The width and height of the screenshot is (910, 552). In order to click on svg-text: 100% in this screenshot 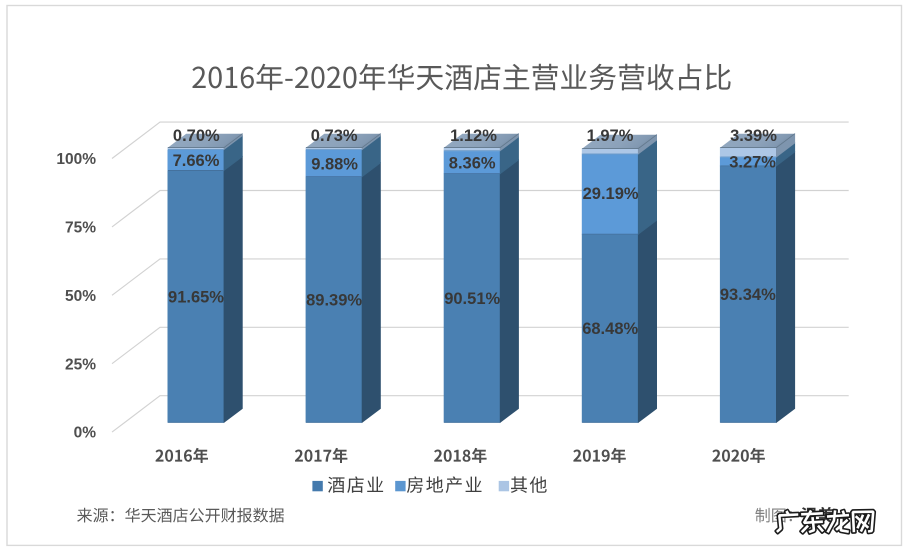, I will do `click(76, 159)`.